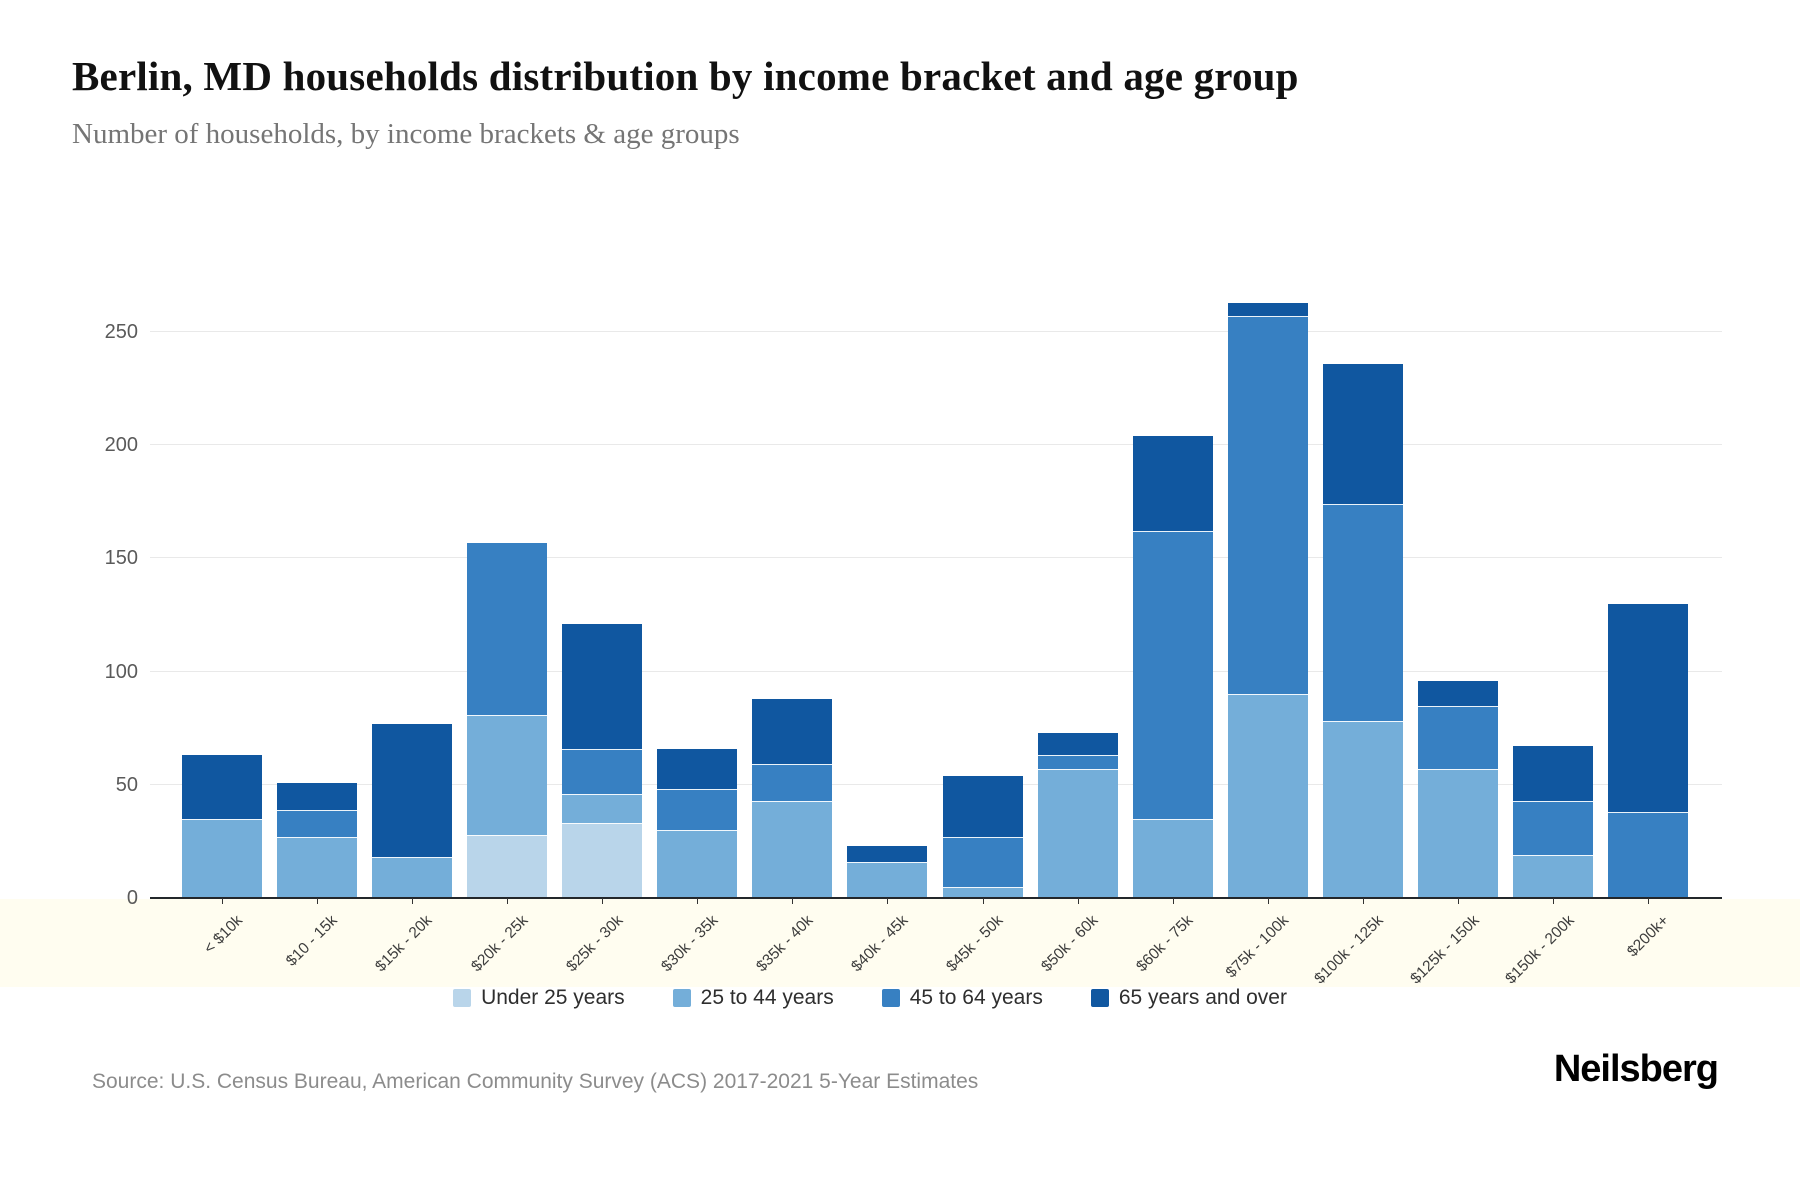 The height and width of the screenshot is (1200, 1800). Describe the element at coordinates (539, 998) in the screenshot. I see `legend-item: Under 25 years` at that location.